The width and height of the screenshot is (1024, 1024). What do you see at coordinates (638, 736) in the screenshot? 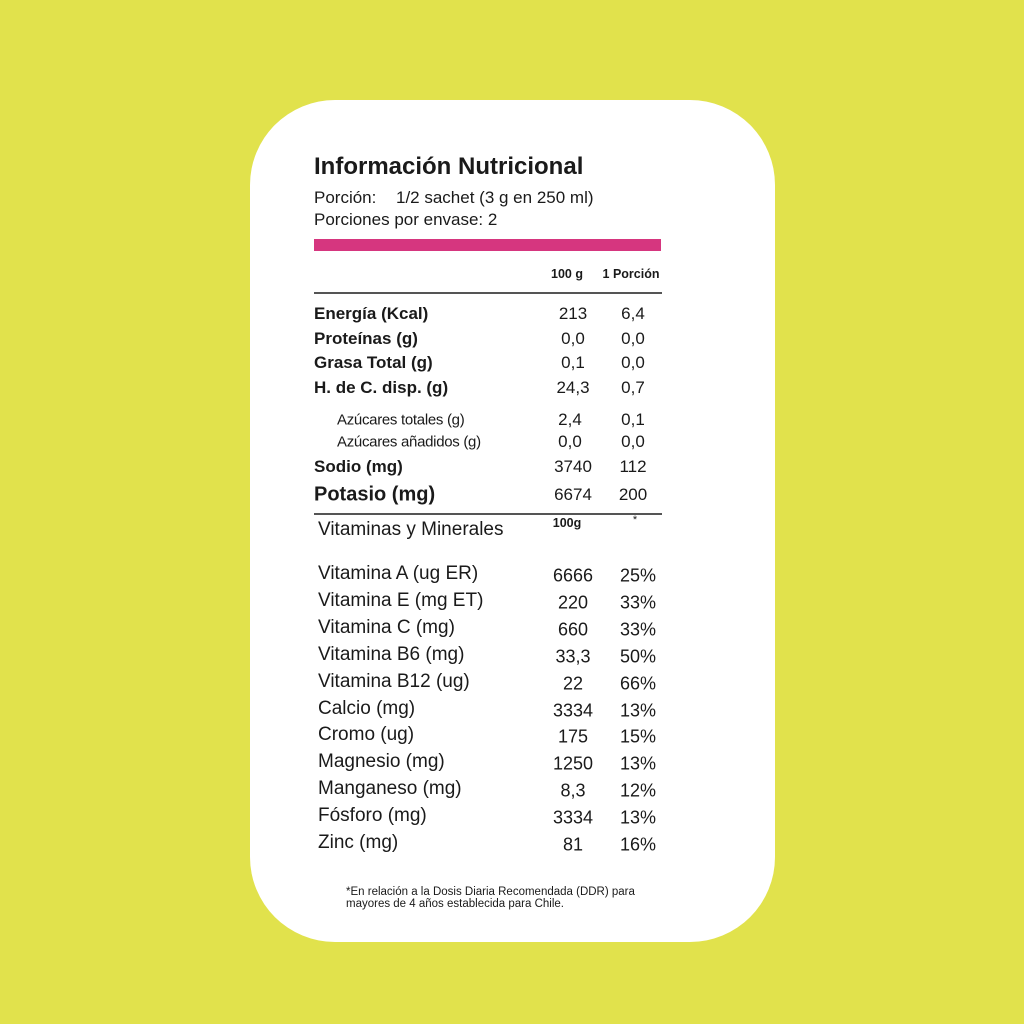
I see `vitamin-ddr: 15%` at bounding box center [638, 736].